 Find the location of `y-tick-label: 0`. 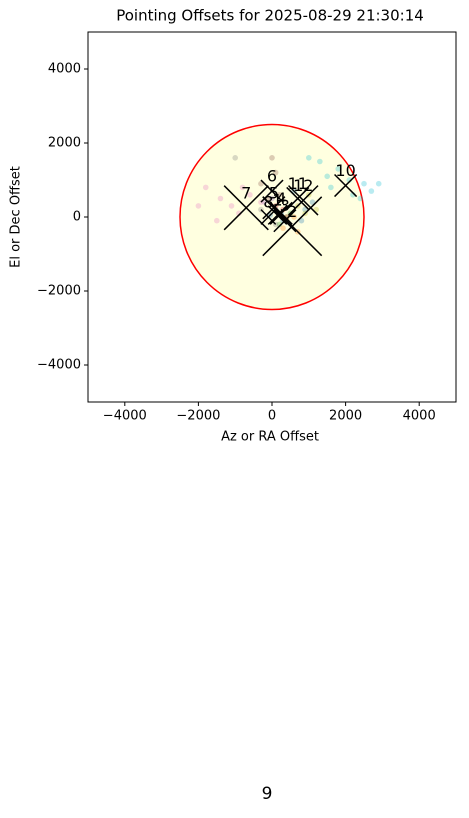

y-tick-label: 0 is located at coordinates (77, 217).